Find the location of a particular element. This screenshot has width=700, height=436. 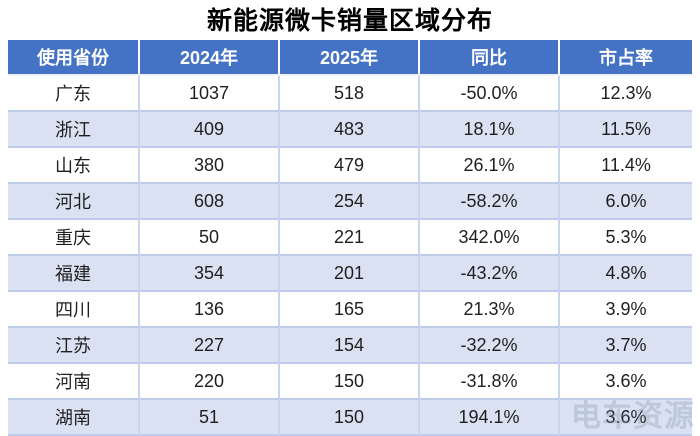

column-header-2025: 2025年 is located at coordinates (350, 58).